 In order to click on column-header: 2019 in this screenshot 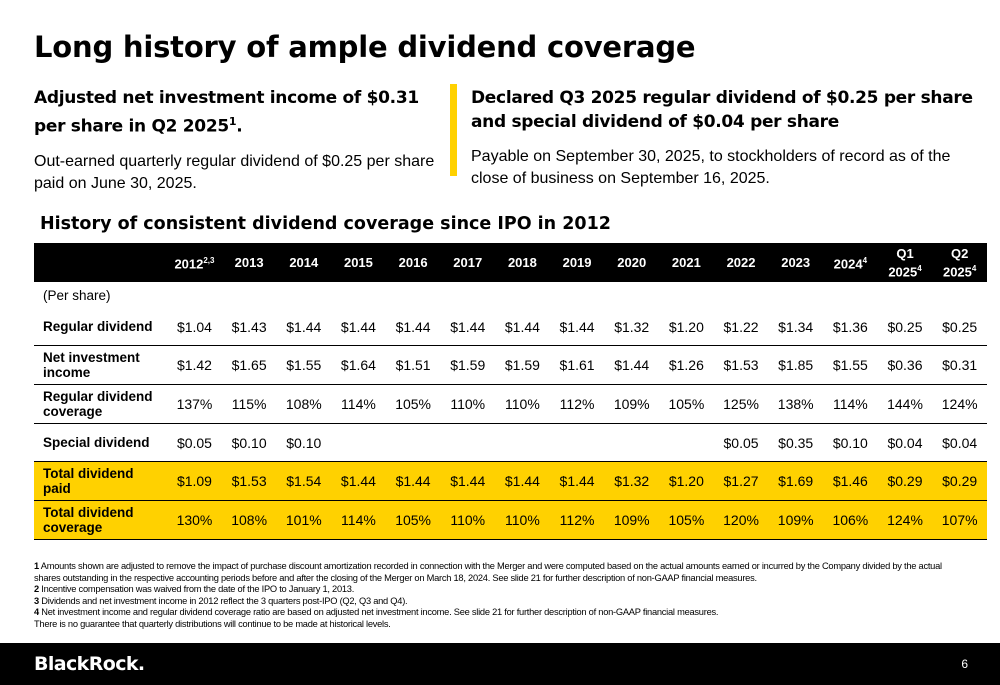, I will do `click(577, 262)`.